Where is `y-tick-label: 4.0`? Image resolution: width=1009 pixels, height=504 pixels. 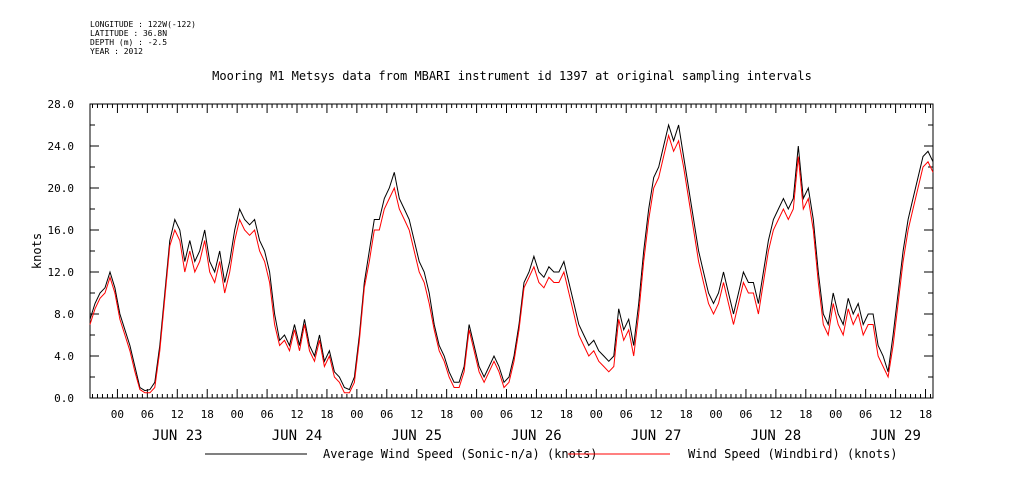
y-tick-label: 4.0 is located at coordinates (64, 356).